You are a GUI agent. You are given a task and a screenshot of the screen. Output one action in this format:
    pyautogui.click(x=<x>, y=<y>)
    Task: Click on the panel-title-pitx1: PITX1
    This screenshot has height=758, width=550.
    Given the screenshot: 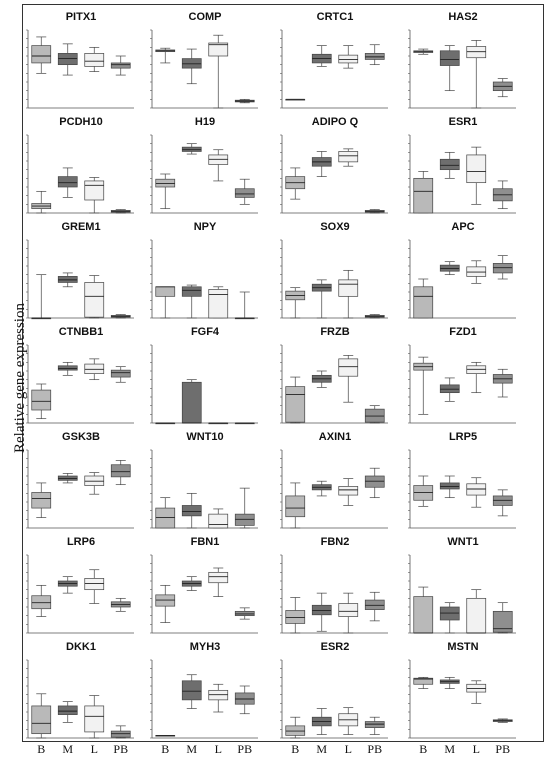 What is the action you would take?
    pyautogui.click(x=81, y=17)
    